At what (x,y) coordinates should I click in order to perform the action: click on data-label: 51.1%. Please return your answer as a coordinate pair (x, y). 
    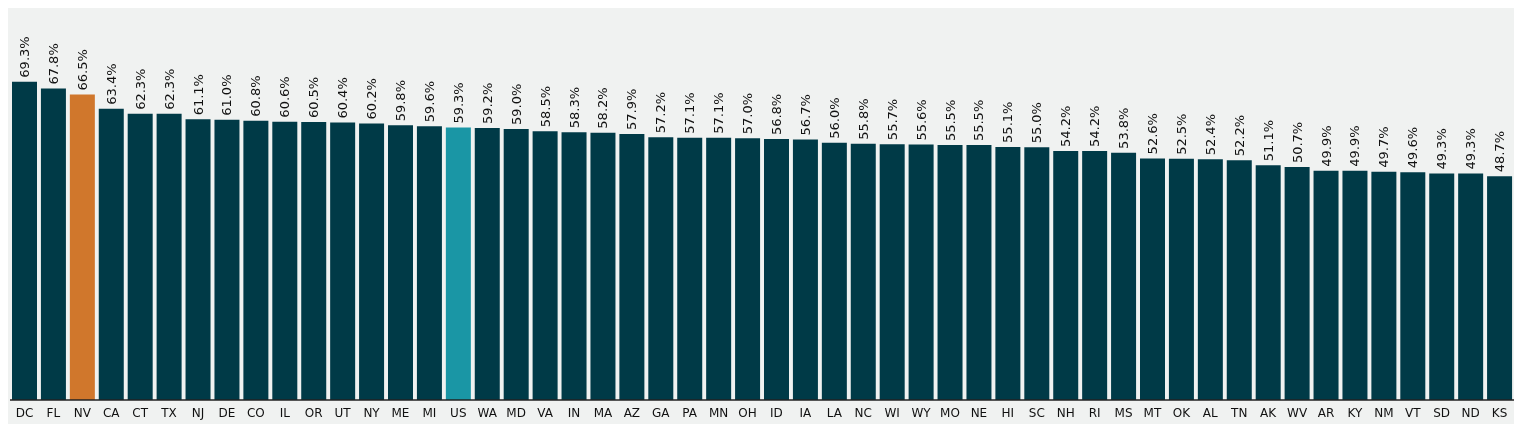
    Looking at the image, I should click on (1268, 140).